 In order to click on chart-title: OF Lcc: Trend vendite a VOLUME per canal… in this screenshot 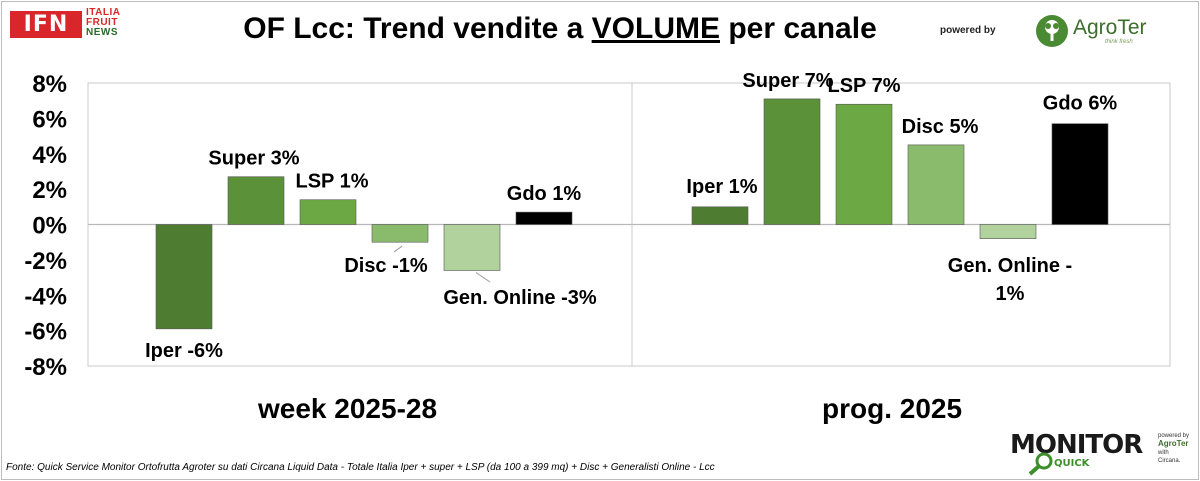, I will do `click(560, 29)`.